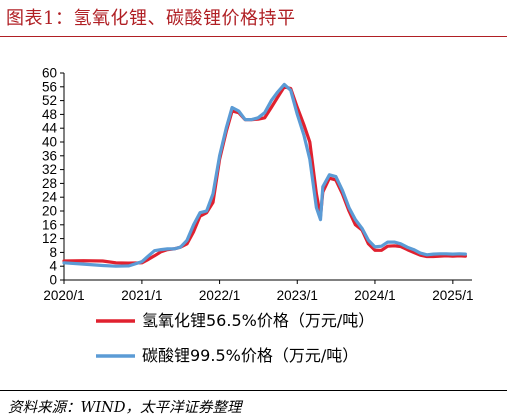 The height and width of the screenshot is (419, 507). Describe the element at coordinates (258, 291) in the screenshot. I see `x-axis: 2020/1 2021/1 2022/1 2023/1 2024/1 2025/1` at that location.